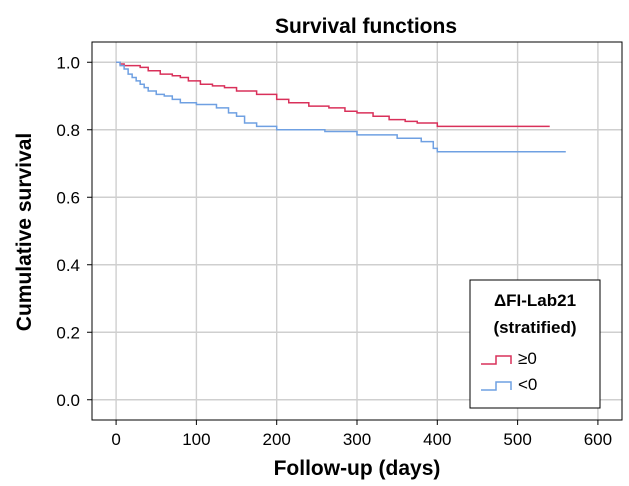 The image size is (629, 486). Describe the element at coordinates (496, 360) in the screenshot. I see `legend-swatch-ge0` at that location.